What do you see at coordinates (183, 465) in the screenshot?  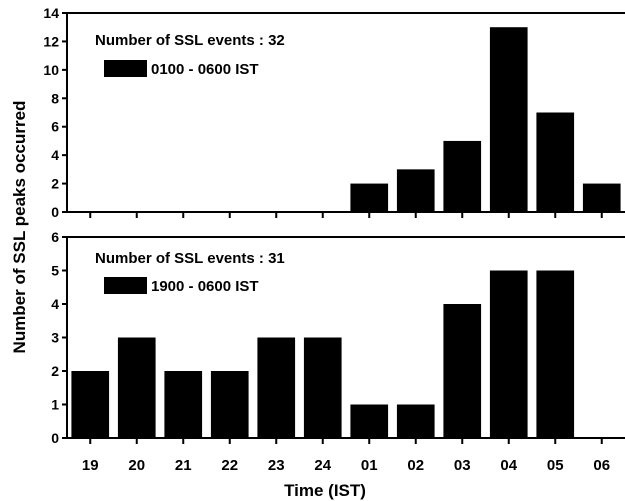 I see `x-tick-label: 21` at bounding box center [183, 465].